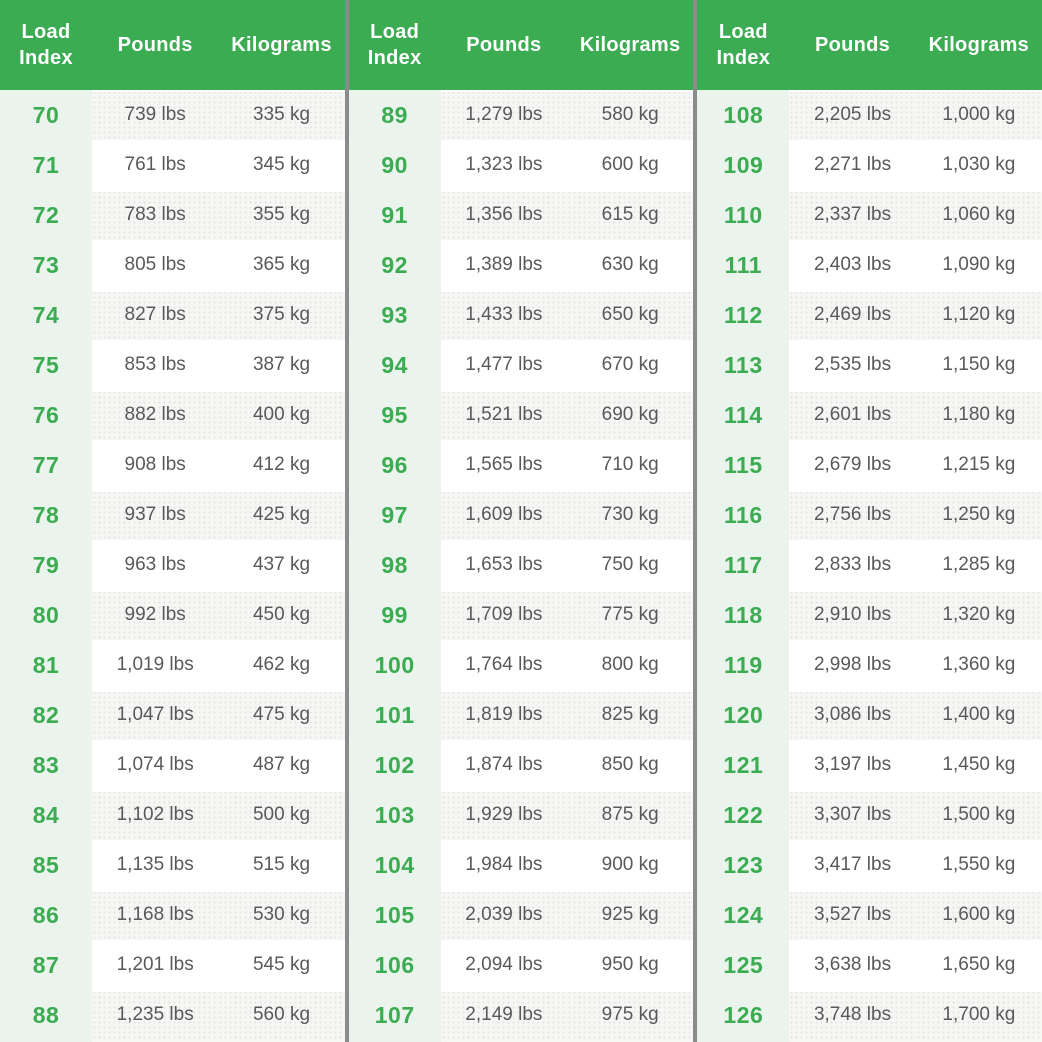  I want to click on pounds-cell: 908 lbs, so click(155, 465).